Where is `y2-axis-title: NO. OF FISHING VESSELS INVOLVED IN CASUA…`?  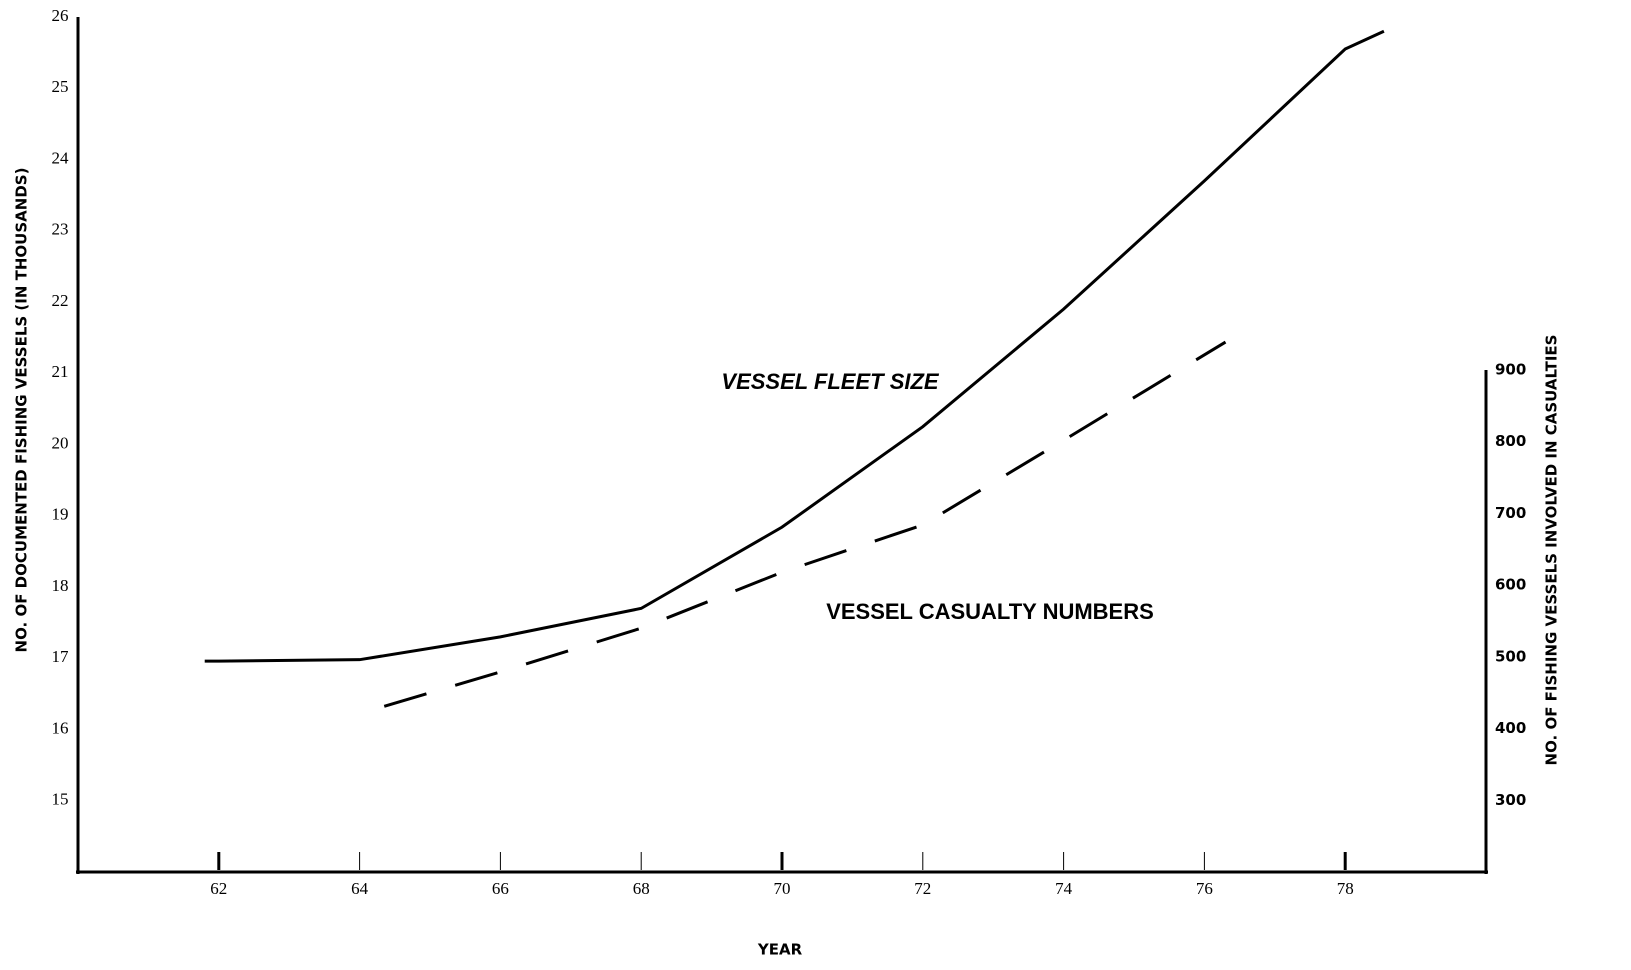
y2-axis-title: NO. OF FISHING VESSELS INVOLVED IN CASUA… is located at coordinates (1552, 550).